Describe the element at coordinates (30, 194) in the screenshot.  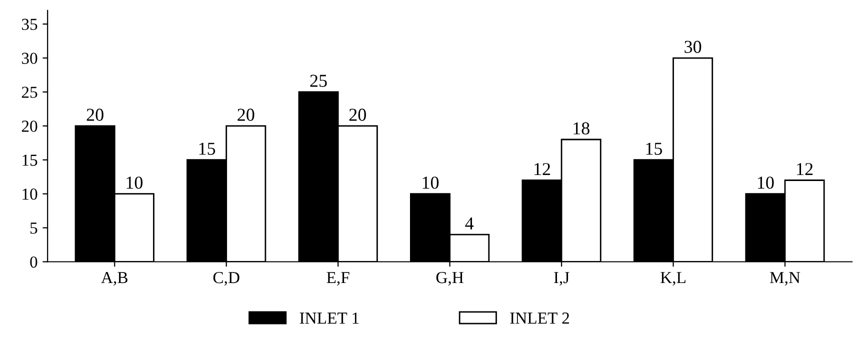
I see `y-tick-label: 10` at that location.